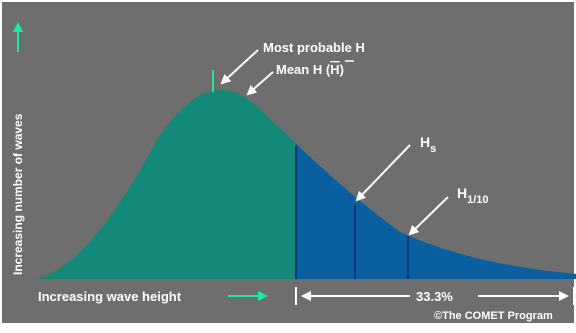 The width and height of the screenshot is (576, 333). I want to click on y-axis-label: Increasing number of waves, so click(18, 194).